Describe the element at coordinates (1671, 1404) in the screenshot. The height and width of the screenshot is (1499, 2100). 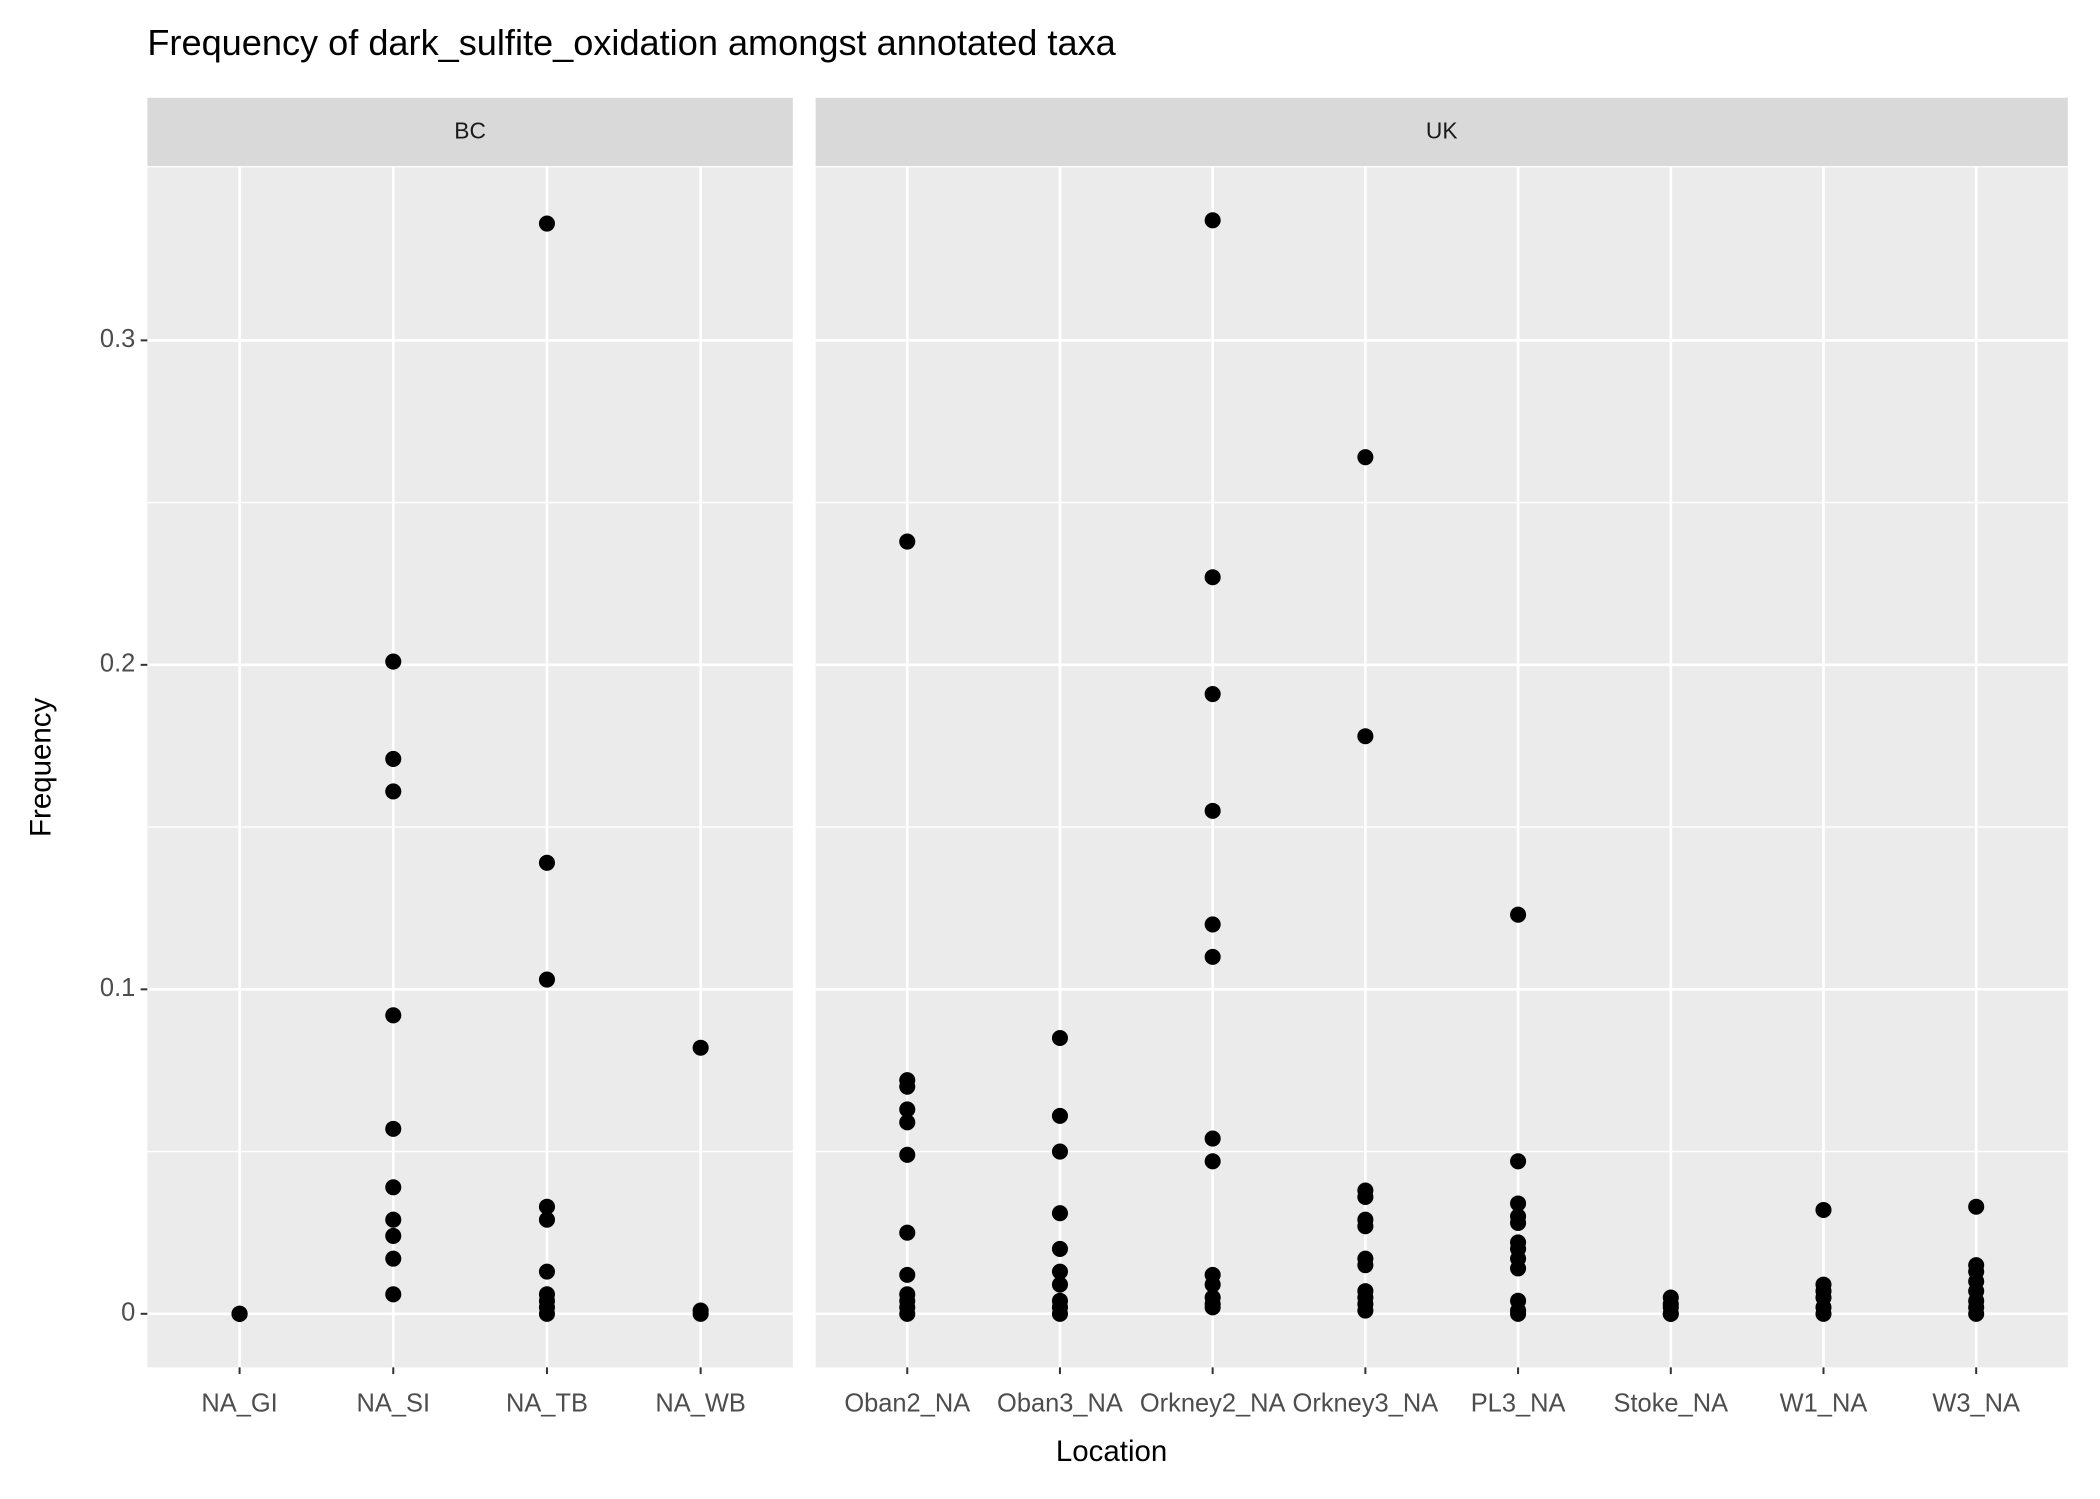
I see `x-tick-label: Stoke_NA` at that location.